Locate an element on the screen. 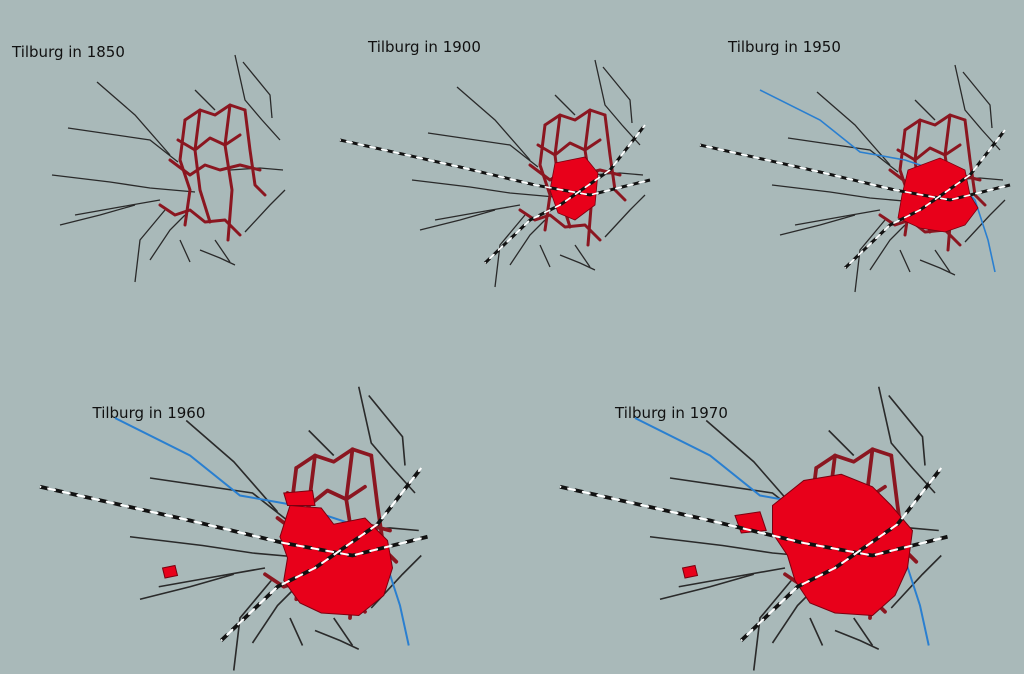 This screenshot has height=674, width=1024. railway is located at coordinates (495, 194).